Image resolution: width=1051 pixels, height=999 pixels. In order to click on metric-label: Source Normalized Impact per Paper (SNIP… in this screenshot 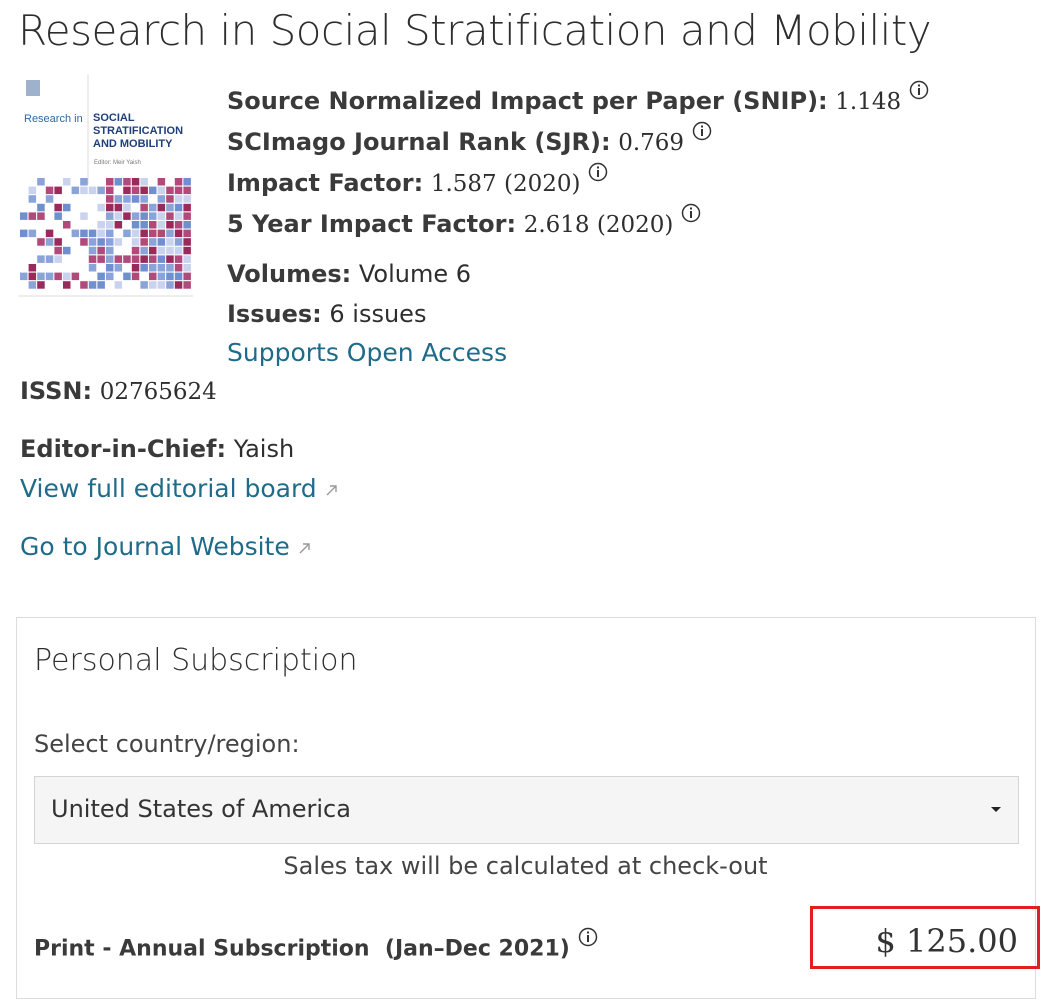, I will do `click(527, 101)`.